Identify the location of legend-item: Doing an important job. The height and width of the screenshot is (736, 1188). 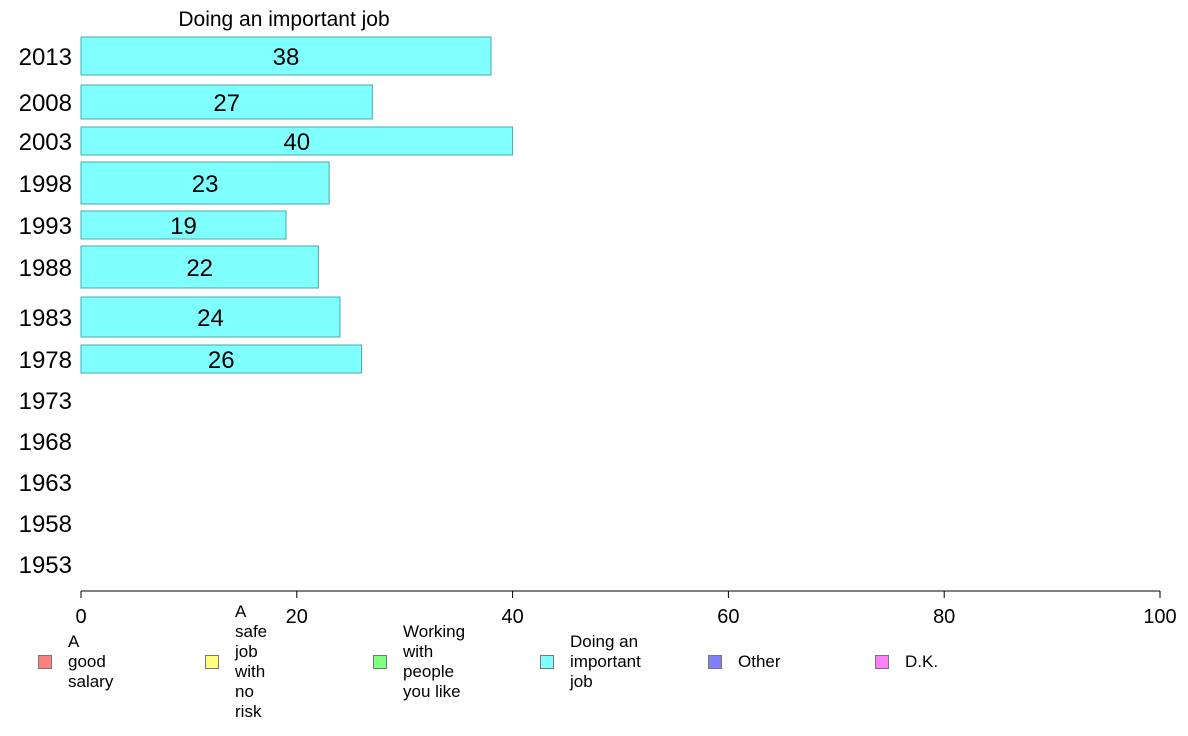
(590, 661).